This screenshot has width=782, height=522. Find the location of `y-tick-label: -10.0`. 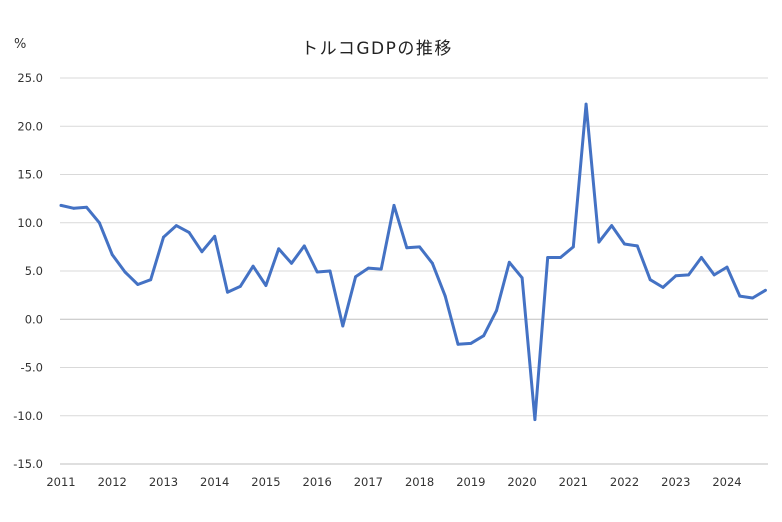

y-tick-label: -10.0 is located at coordinates (28, 416).